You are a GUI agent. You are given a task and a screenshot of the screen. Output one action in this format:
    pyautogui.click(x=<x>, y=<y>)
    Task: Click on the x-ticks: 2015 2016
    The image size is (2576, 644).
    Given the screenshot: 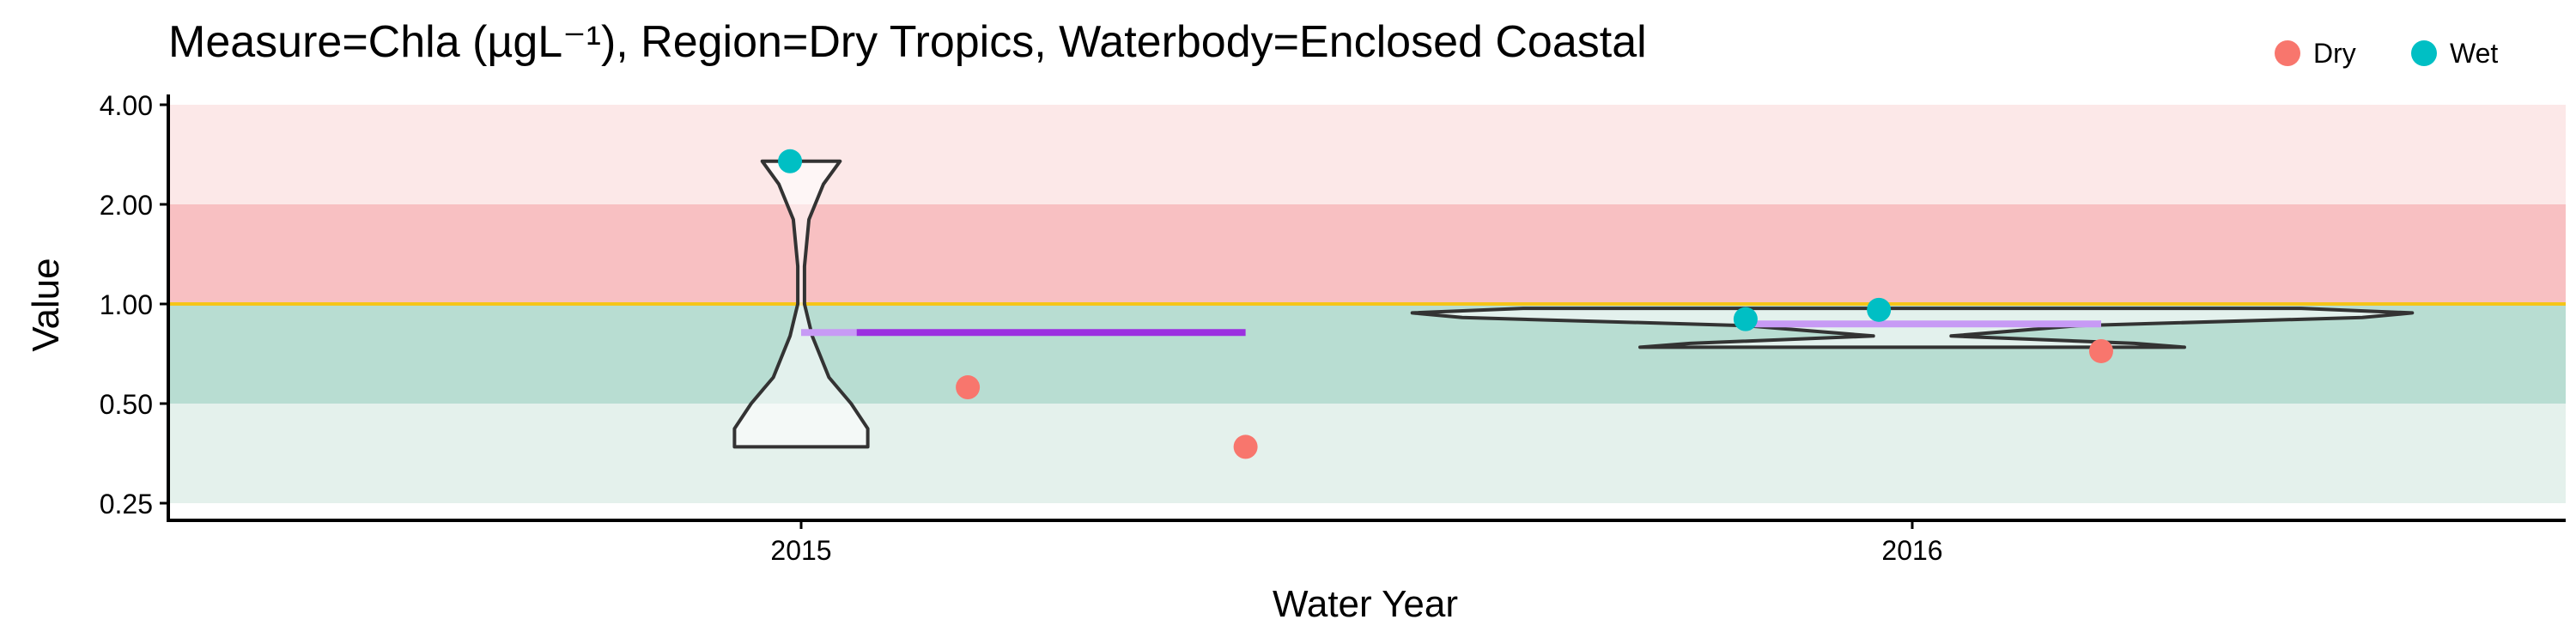 What is the action you would take?
    pyautogui.click(x=1356, y=543)
    